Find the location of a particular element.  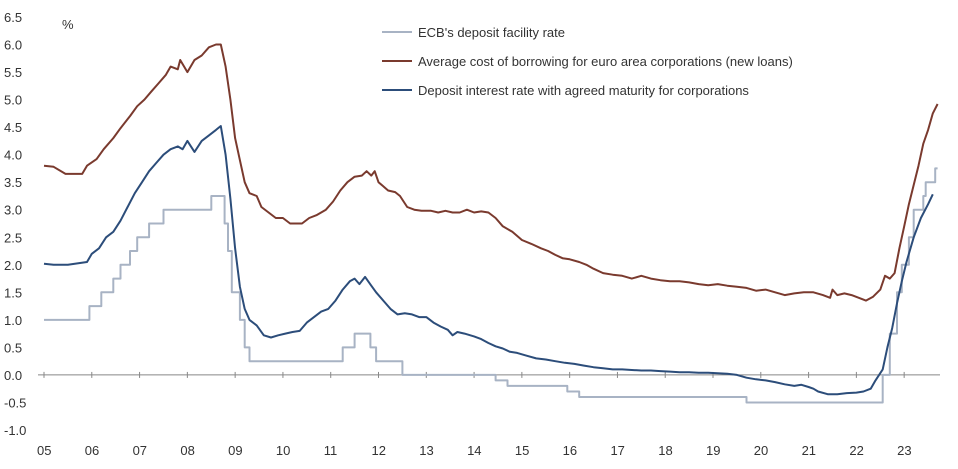

x-tick-label: 09 is located at coordinates (235, 450).